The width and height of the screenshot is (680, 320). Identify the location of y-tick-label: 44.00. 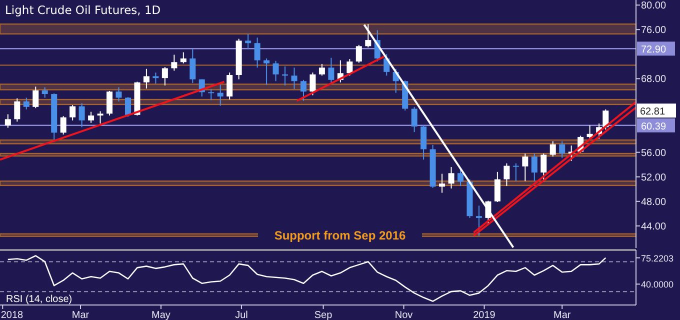
(653, 226).